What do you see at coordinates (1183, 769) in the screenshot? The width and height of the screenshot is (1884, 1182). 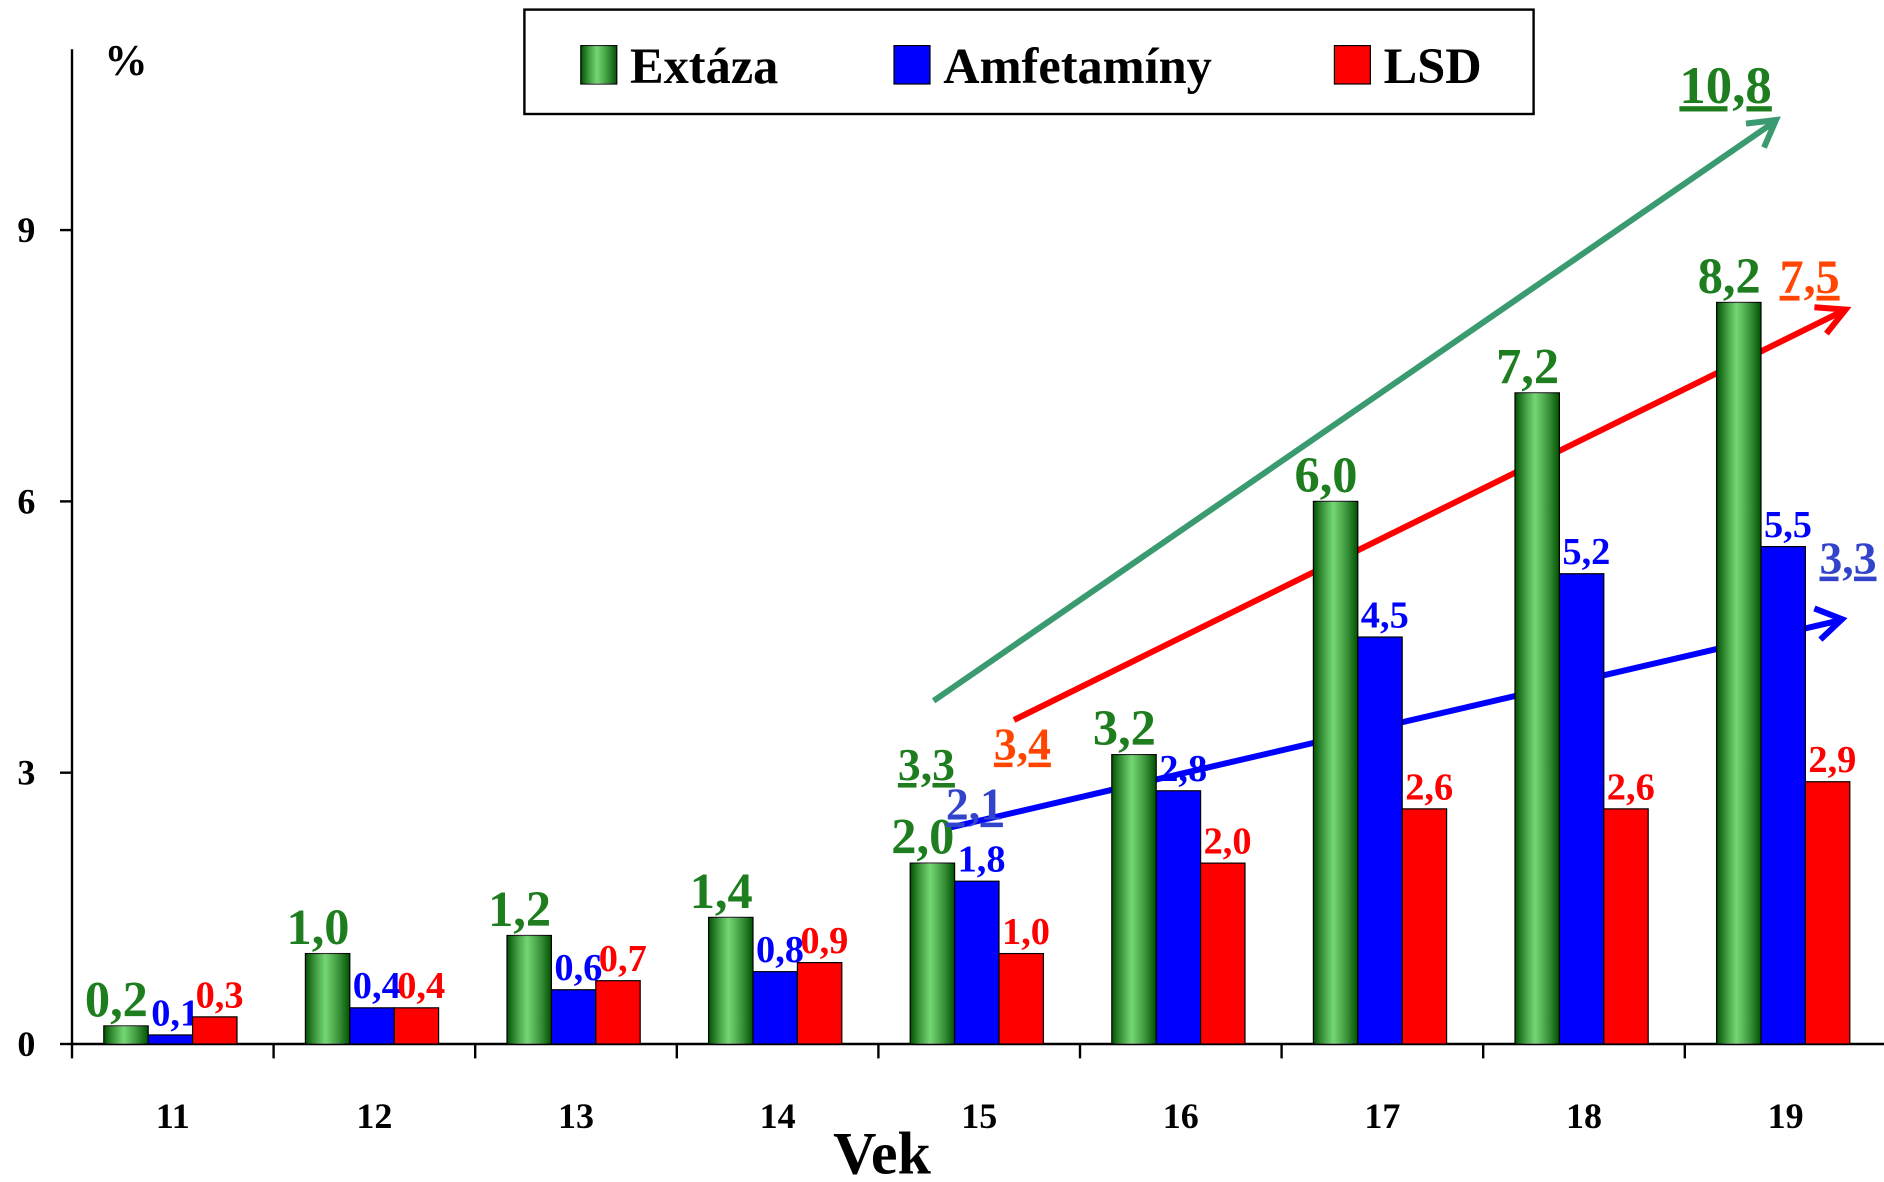 I see `value-label: 2,8` at bounding box center [1183, 769].